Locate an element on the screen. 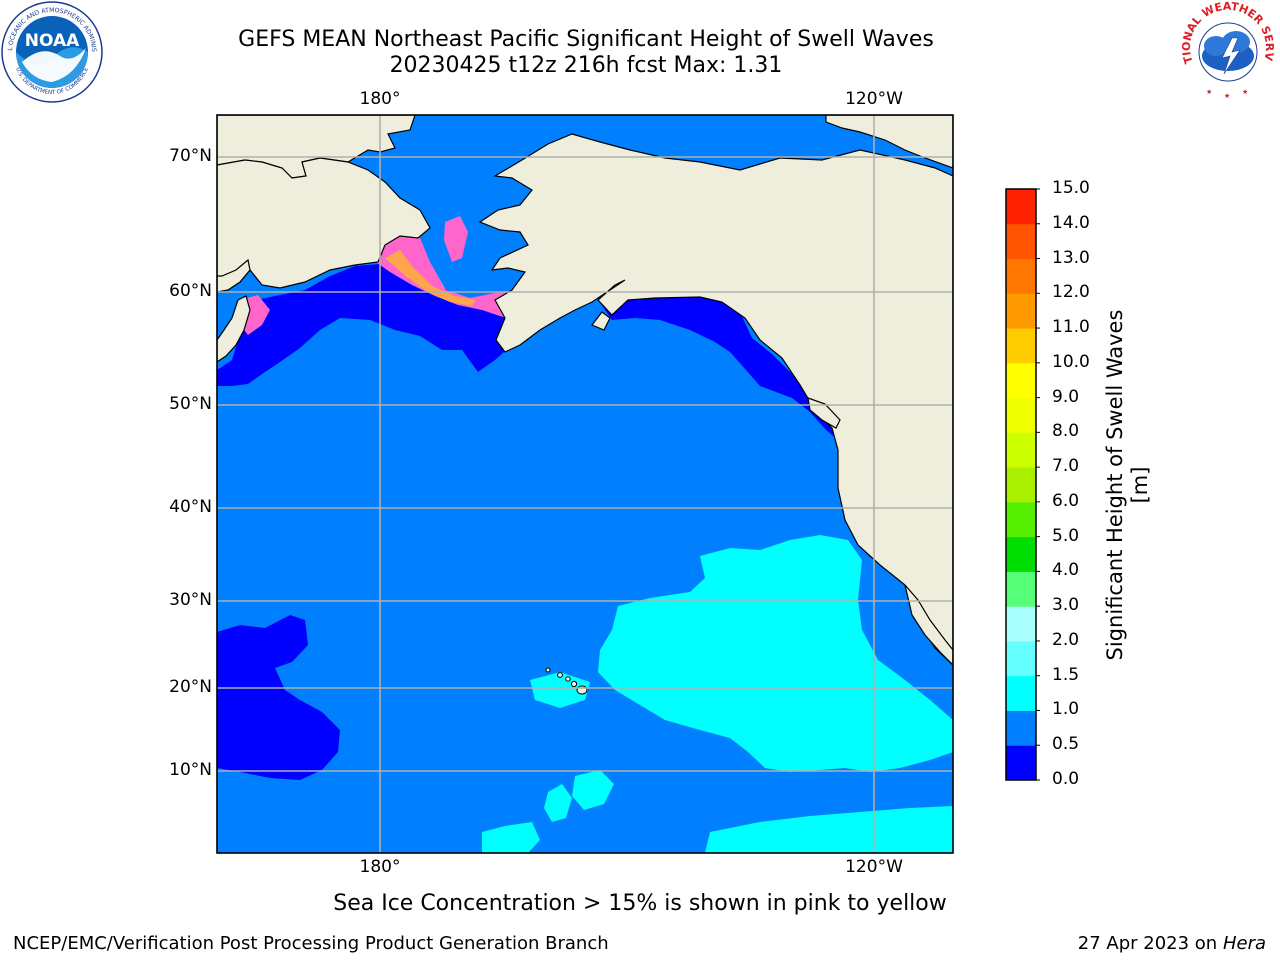 Image resolution: width=1280 pixels, height=960 pixels. colorbar-tick-label: 10.0 is located at coordinates (1071, 361).